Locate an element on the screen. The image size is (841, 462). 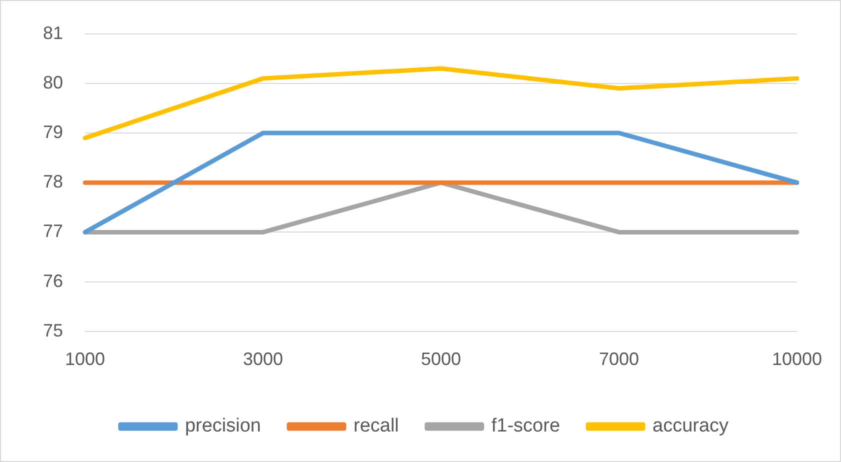
x-tick-label: 10000 is located at coordinates (797, 359).